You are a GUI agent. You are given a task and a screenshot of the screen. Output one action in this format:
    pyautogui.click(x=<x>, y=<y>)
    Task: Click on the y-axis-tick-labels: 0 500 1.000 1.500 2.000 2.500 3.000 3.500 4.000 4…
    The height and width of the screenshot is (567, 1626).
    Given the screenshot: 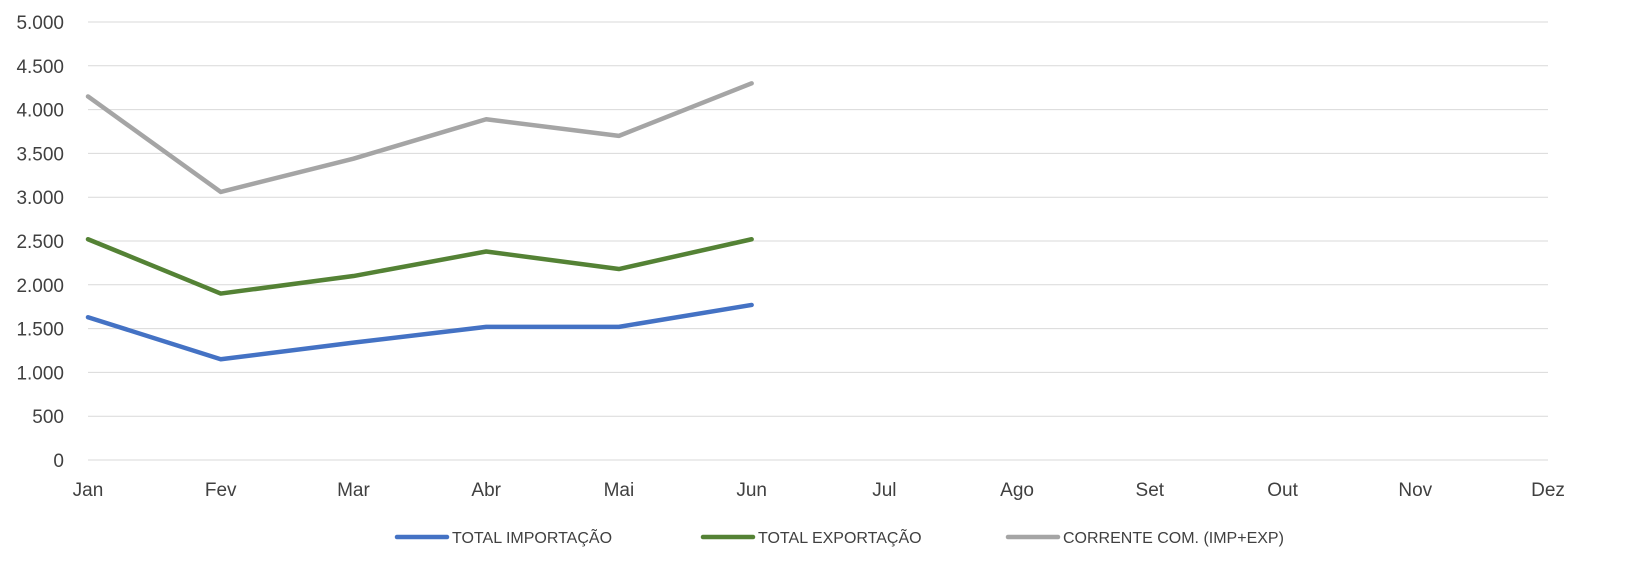 What is the action you would take?
    pyautogui.click(x=40, y=242)
    